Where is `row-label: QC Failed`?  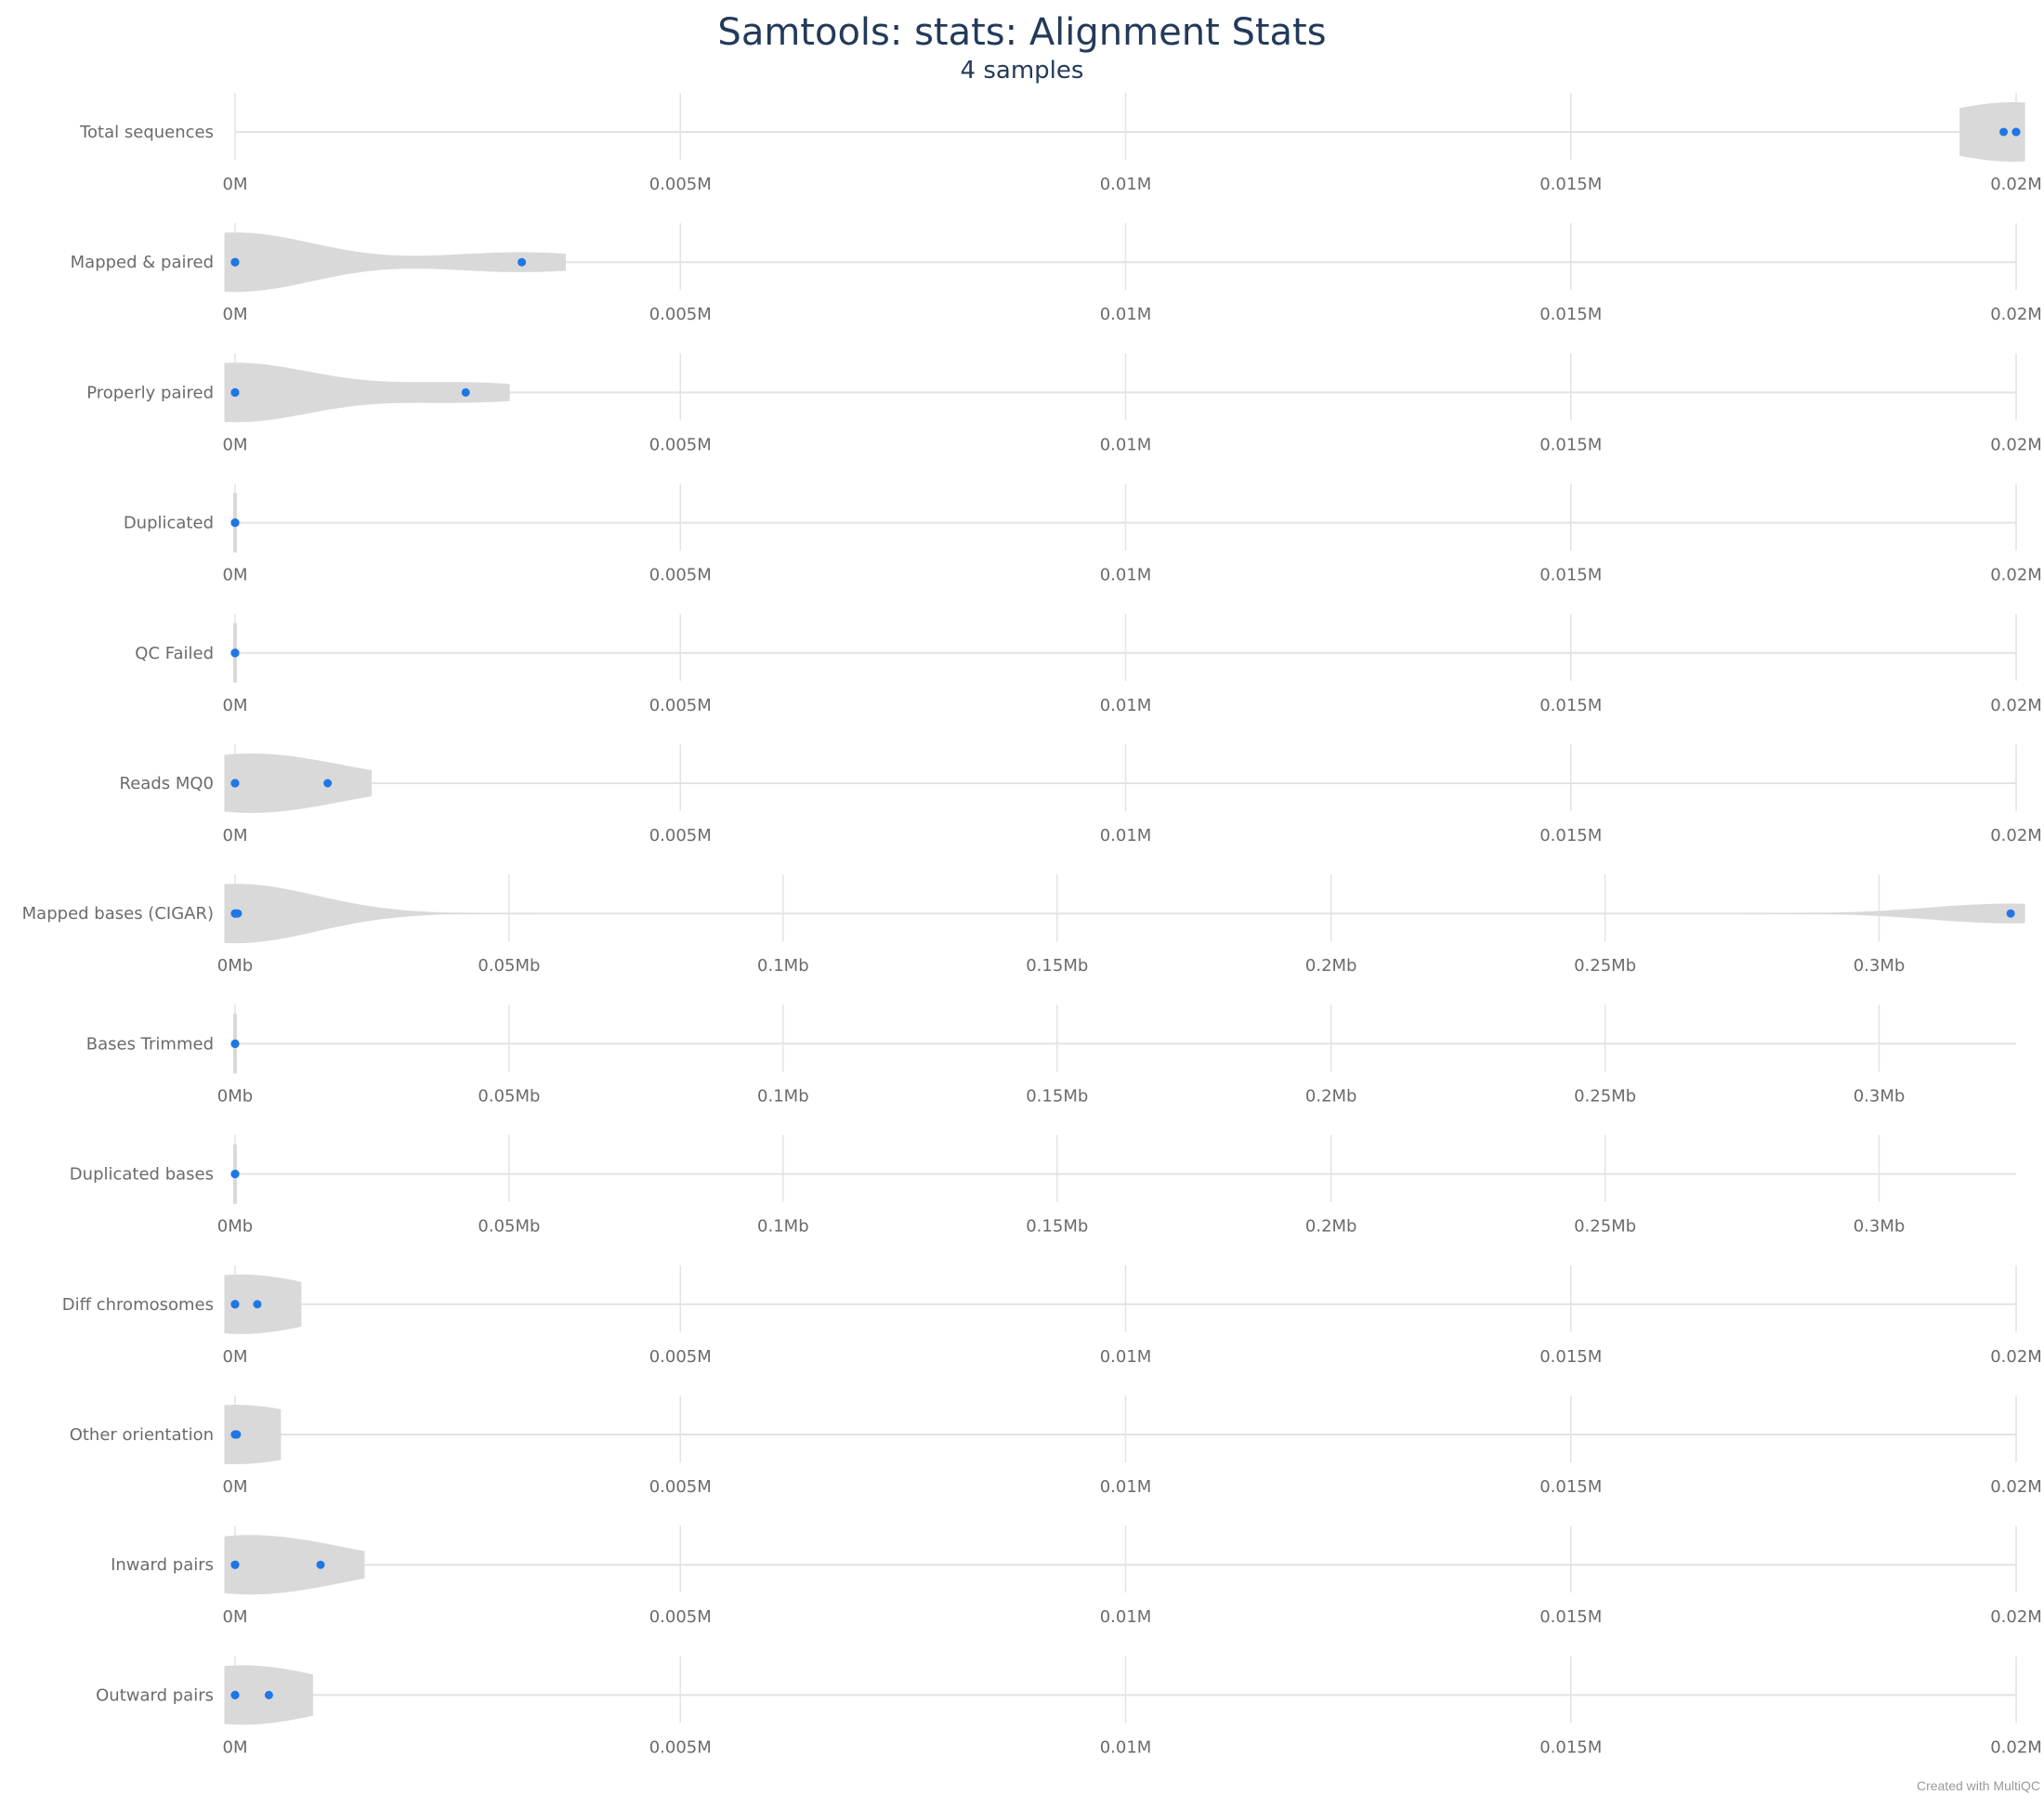
row-label: QC Failed is located at coordinates (174, 653).